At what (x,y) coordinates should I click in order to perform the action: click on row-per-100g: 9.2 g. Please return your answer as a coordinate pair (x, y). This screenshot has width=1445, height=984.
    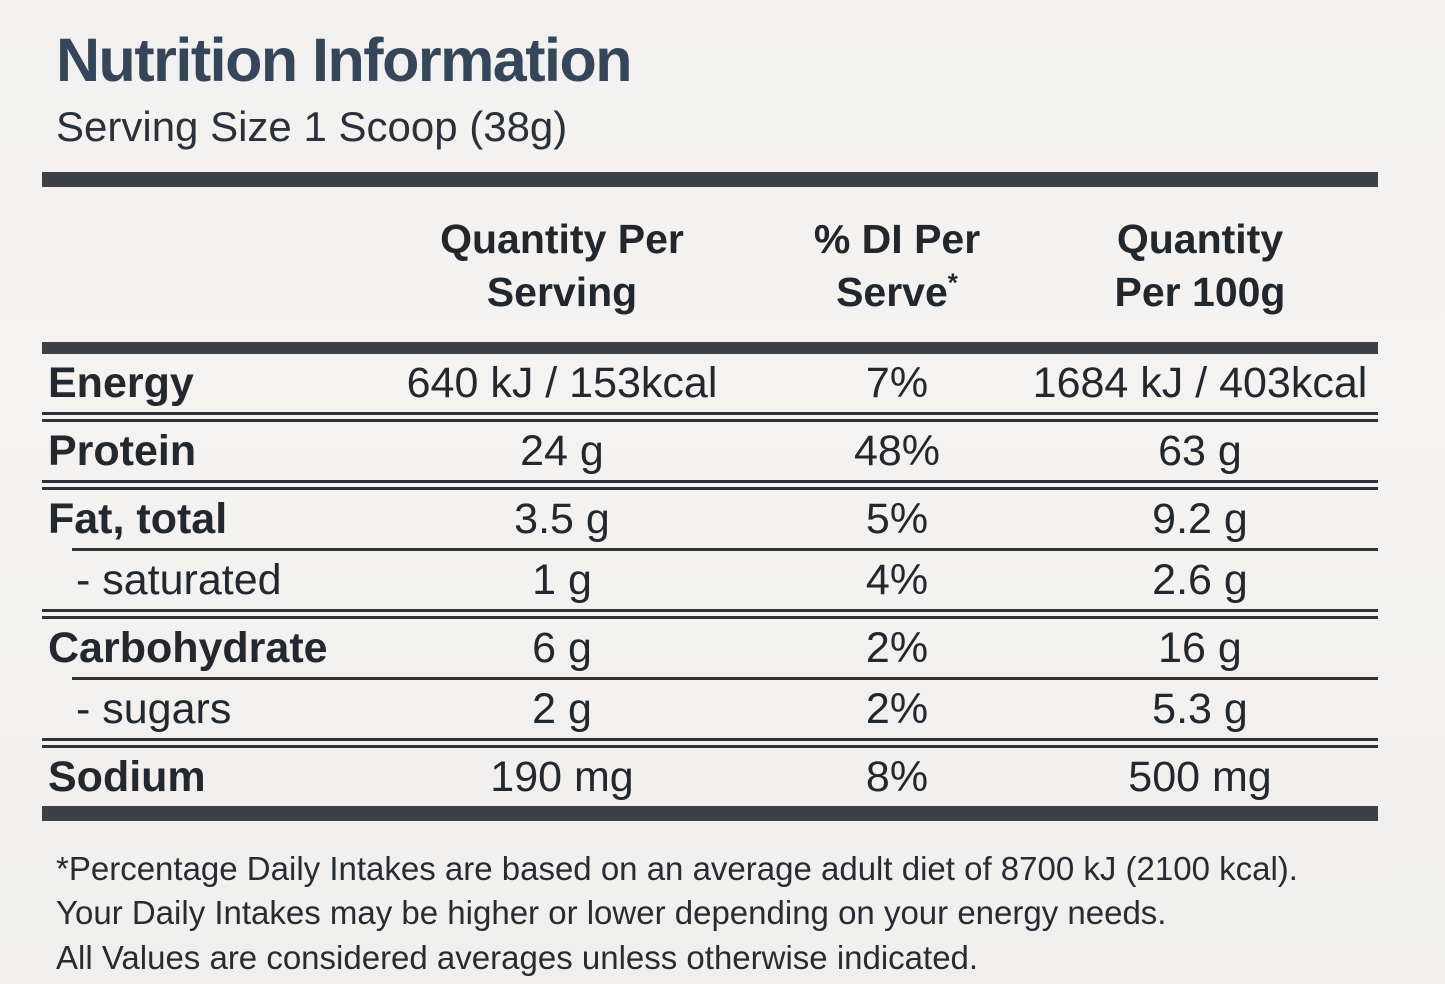
    Looking at the image, I should click on (1200, 518).